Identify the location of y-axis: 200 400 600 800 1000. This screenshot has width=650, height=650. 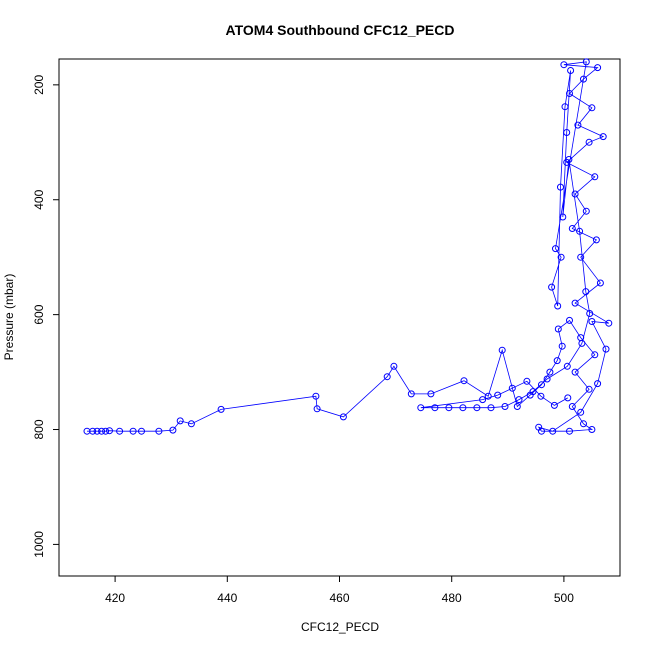
(45, 316).